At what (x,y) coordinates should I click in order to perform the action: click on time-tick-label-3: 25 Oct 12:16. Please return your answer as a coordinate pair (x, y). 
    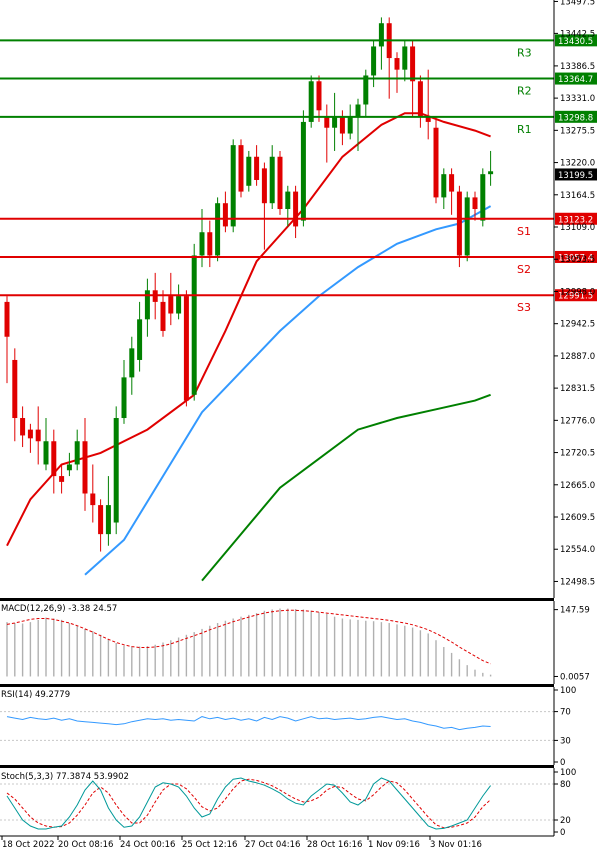
    Looking at the image, I should click on (209, 845).